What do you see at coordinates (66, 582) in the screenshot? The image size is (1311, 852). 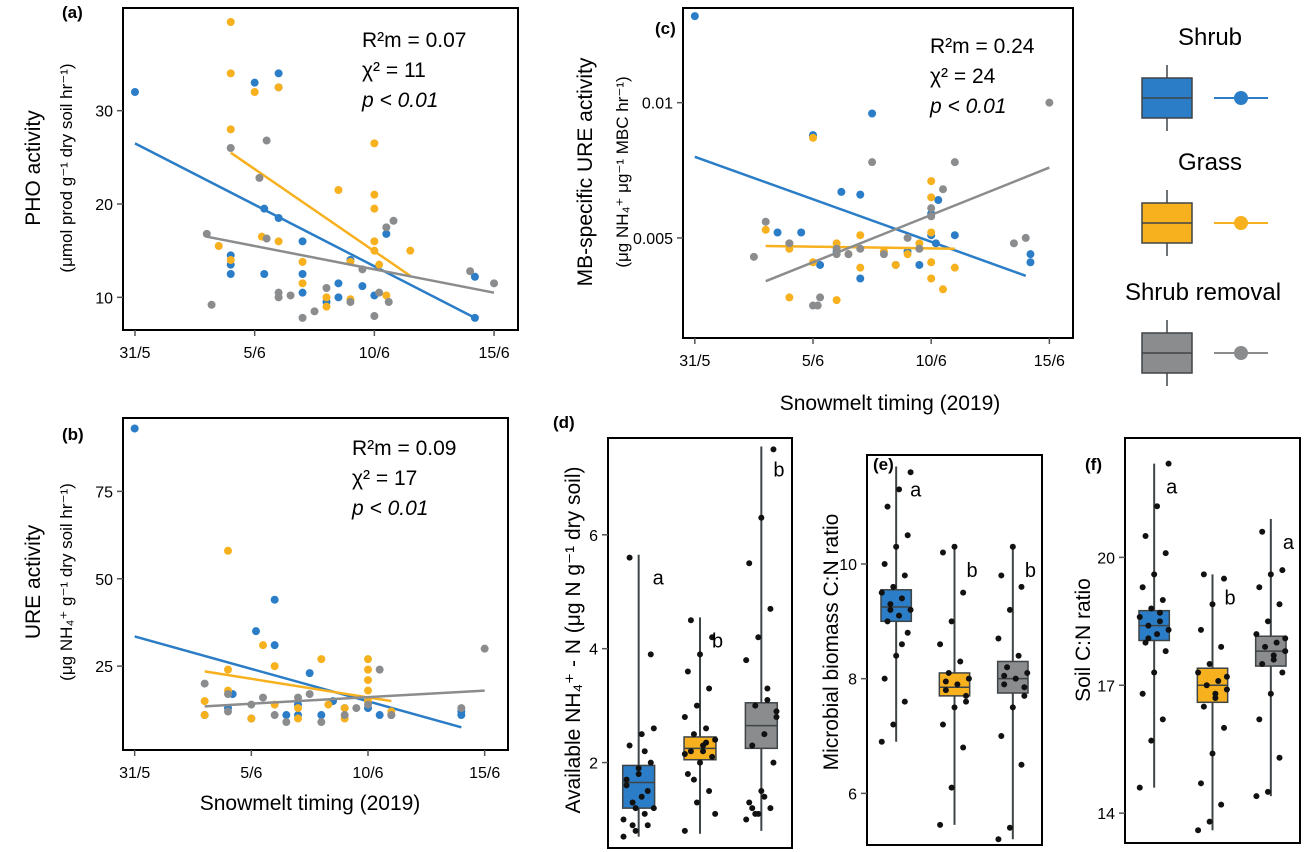 I see `y-axis-sublabel: (μg NH₄⁺ g⁻¹ dry soil hr⁻¹)` at bounding box center [66, 582].